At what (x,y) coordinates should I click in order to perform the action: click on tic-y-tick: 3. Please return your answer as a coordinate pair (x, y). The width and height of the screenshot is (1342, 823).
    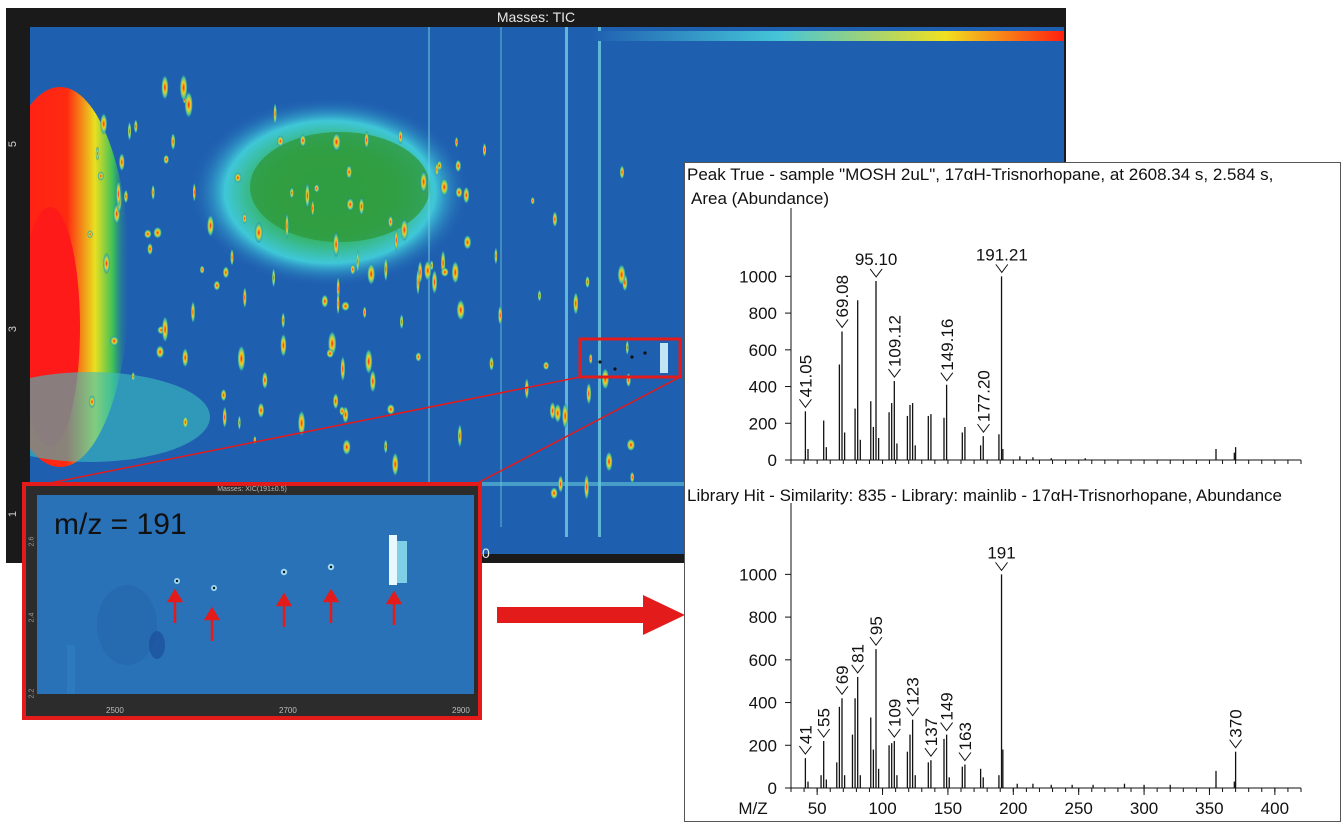
    Looking at the image, I should click on (13, 329).